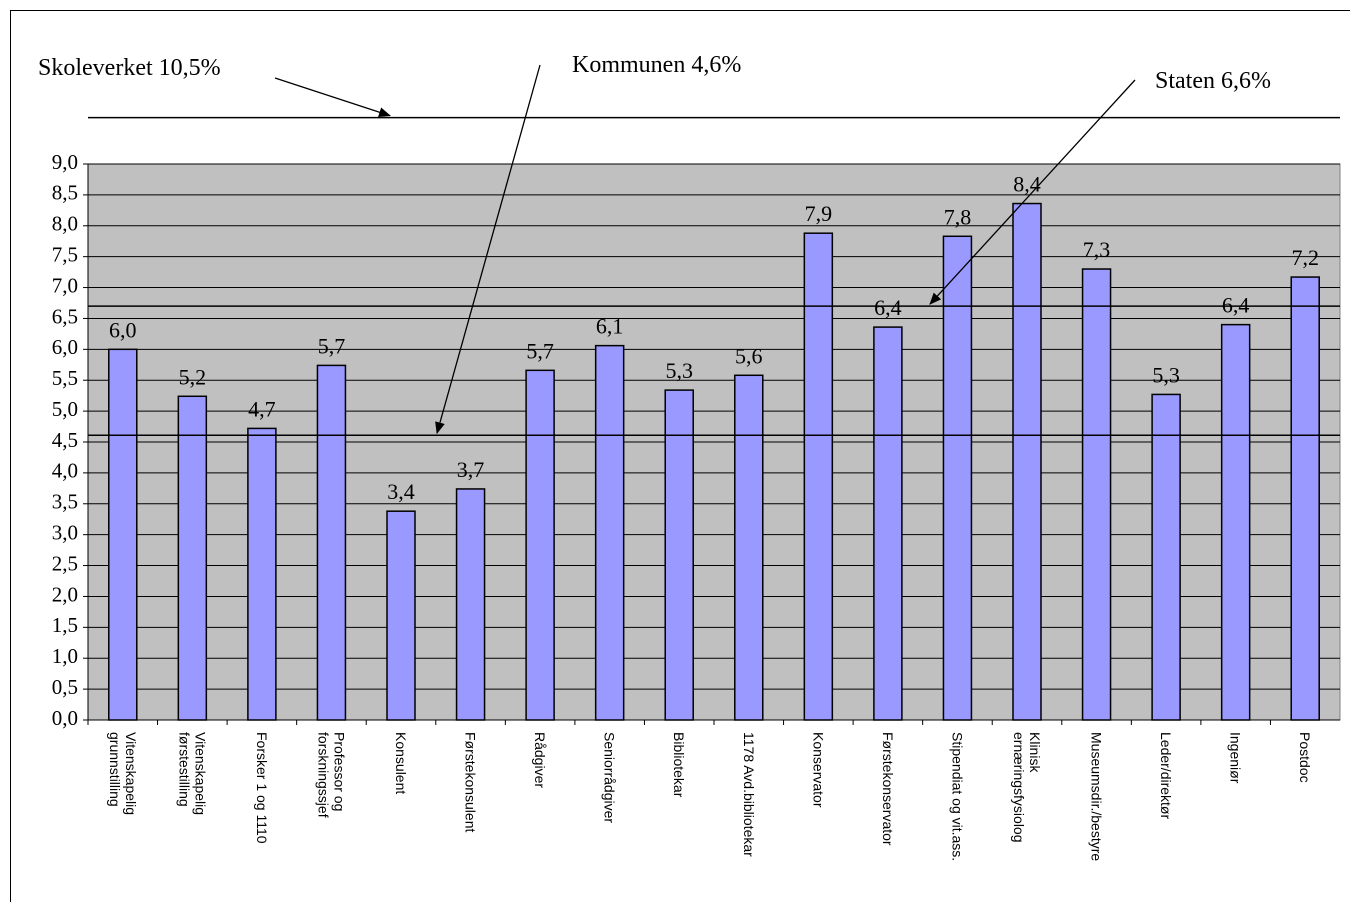 This screenshot has height=902, width=1350. Describe the element at coordinates (540, 760) in the screenshot. I see `x-tick-label: Rådgiver` at that location.